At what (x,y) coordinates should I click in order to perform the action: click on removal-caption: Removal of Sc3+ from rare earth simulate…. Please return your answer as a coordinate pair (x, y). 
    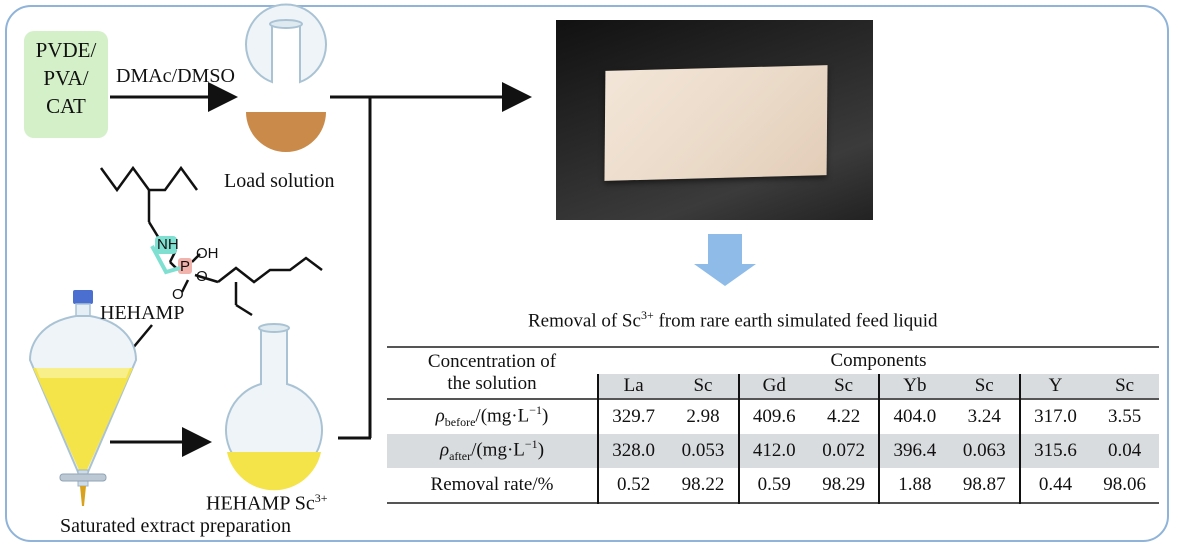
    Looking at the image, I should click on (733, 320).